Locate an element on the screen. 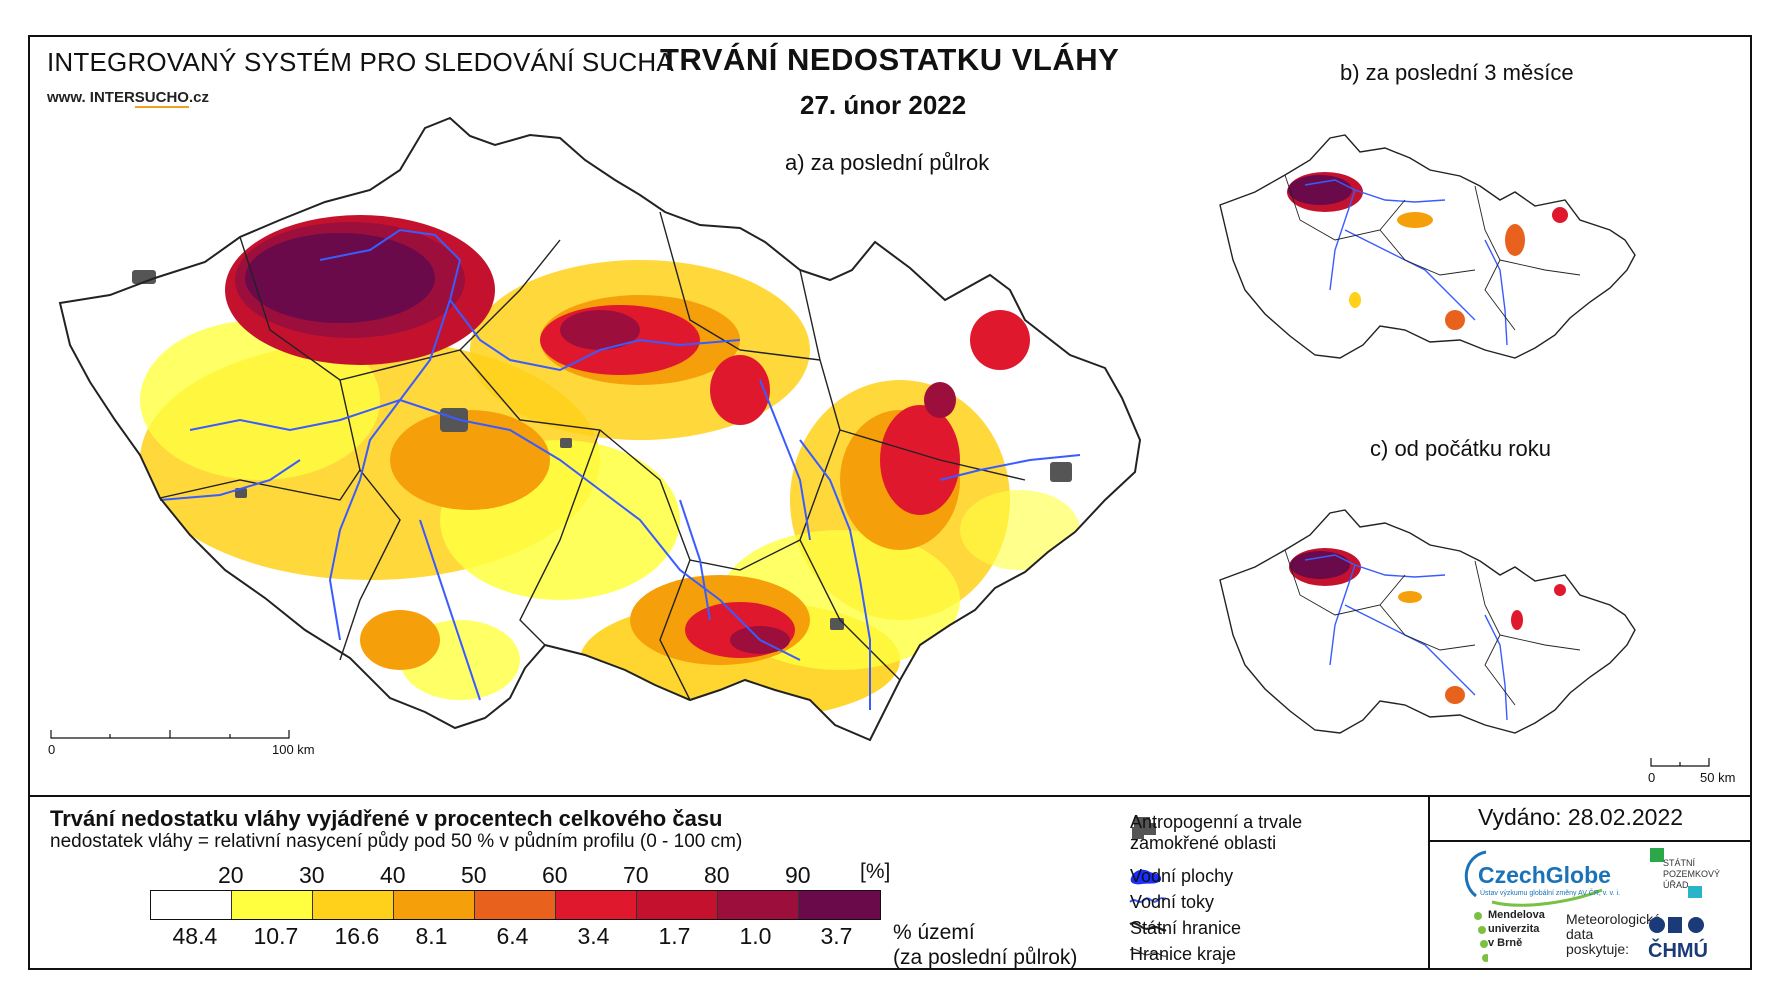  legend-threshold-label: 30 is located at coordinates (312, 875).